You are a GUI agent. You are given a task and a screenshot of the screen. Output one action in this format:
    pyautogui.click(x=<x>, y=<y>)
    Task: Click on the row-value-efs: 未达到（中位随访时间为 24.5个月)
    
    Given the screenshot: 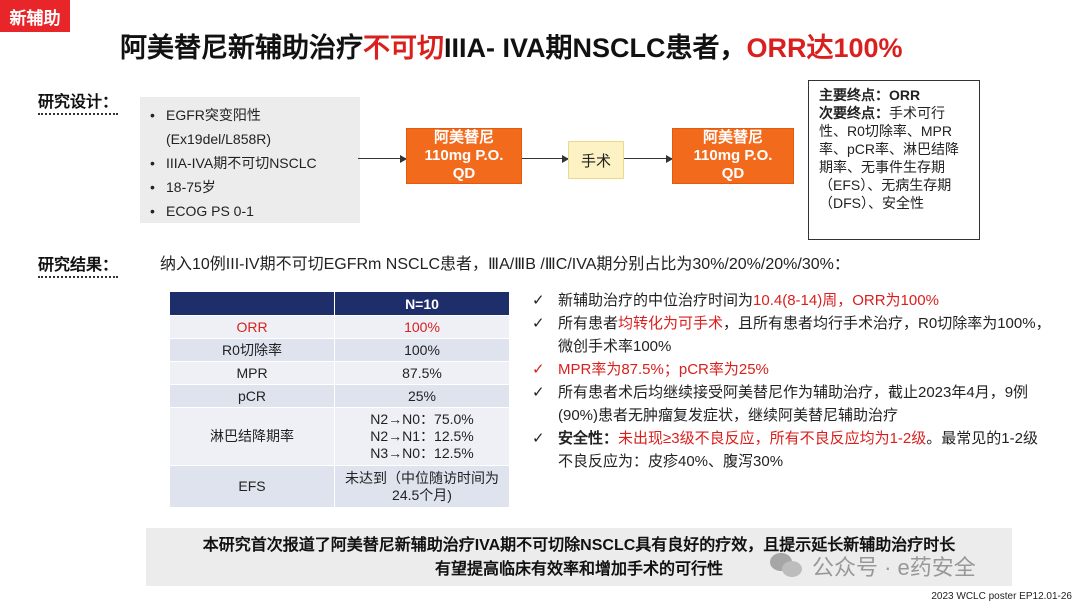 What is the action you would take?
    pyautogui.click(x=422, y=486)
    